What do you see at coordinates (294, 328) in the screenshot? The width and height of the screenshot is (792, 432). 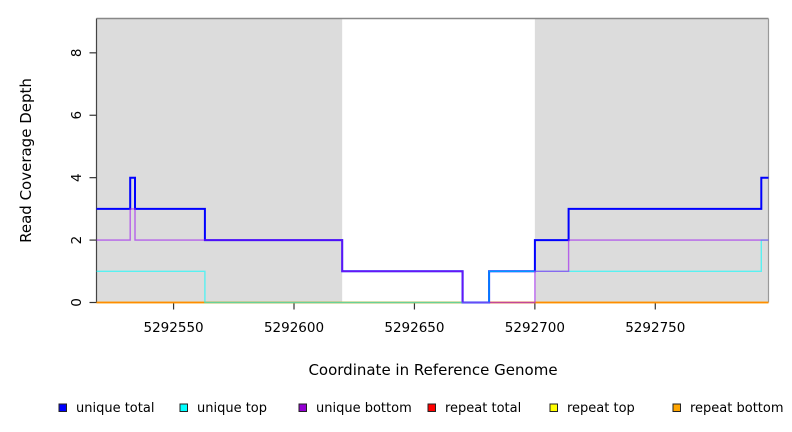 I see `x-tick-label: 5292600` at bounding box center [294, 328].